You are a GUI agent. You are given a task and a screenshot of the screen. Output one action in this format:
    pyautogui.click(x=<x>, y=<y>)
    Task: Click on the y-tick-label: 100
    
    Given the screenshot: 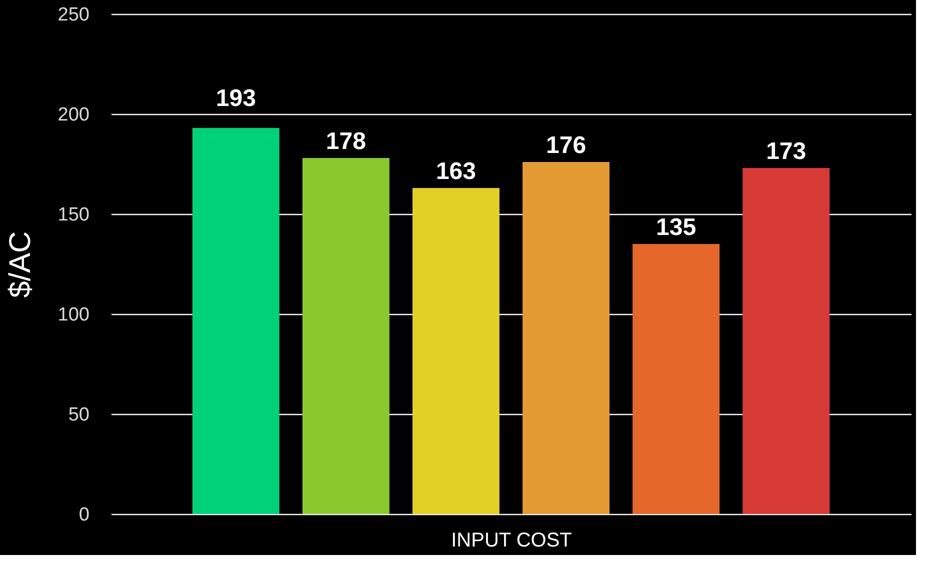 What is the action you would take?
    pyautogui.click(x=74, y=315)
    